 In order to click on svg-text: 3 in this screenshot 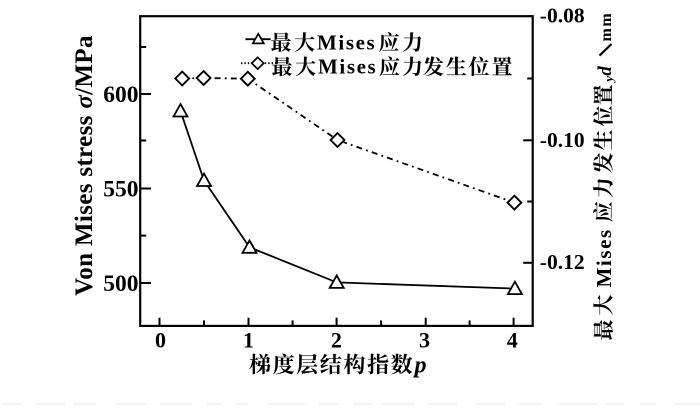, I will do `click(424, 339)`.